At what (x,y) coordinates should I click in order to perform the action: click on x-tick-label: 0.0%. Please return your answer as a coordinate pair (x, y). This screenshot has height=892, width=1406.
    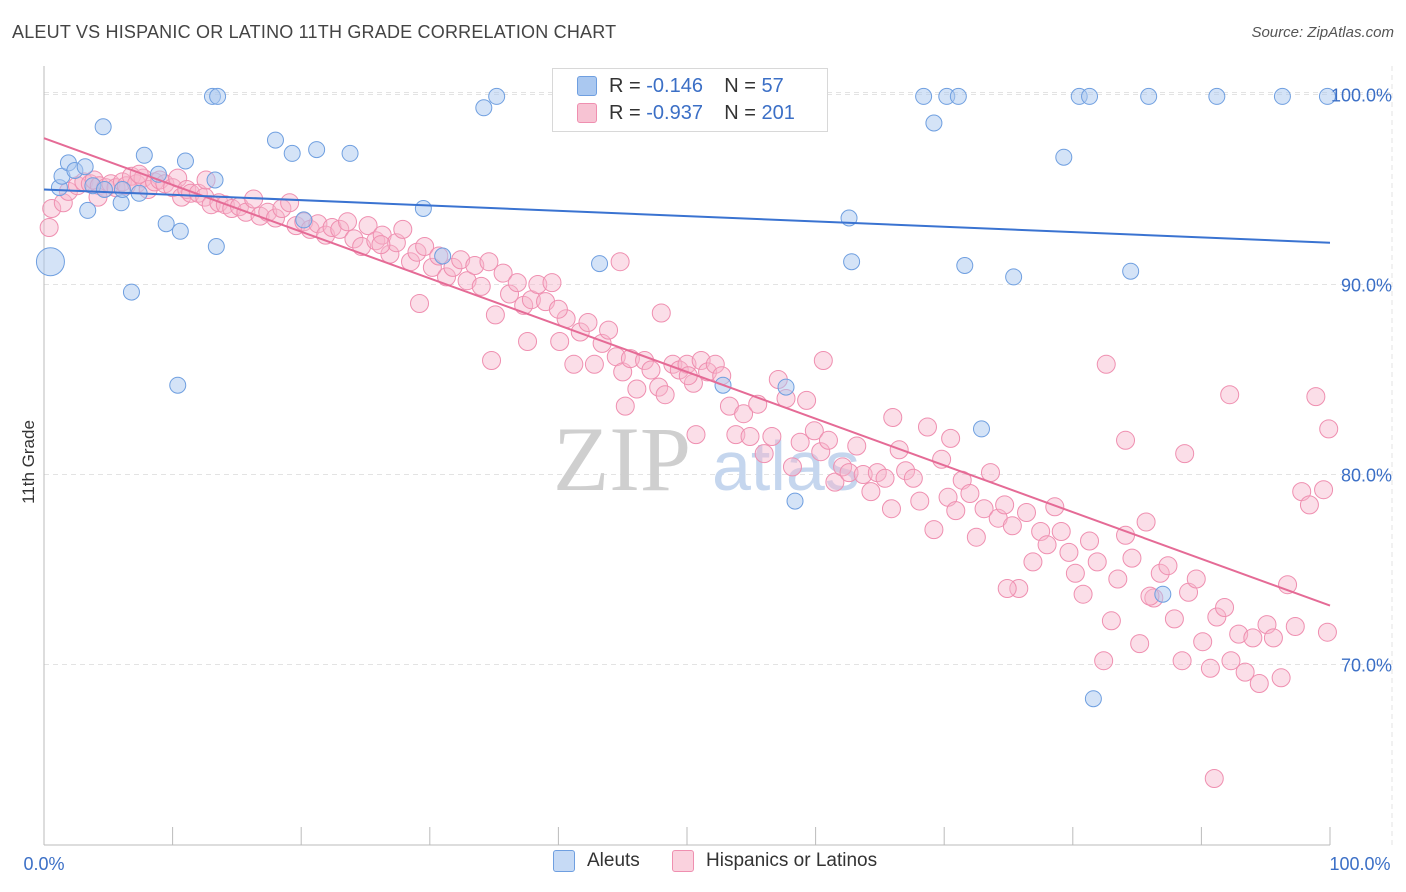
    Looking at the image, I should click on (43, 864).